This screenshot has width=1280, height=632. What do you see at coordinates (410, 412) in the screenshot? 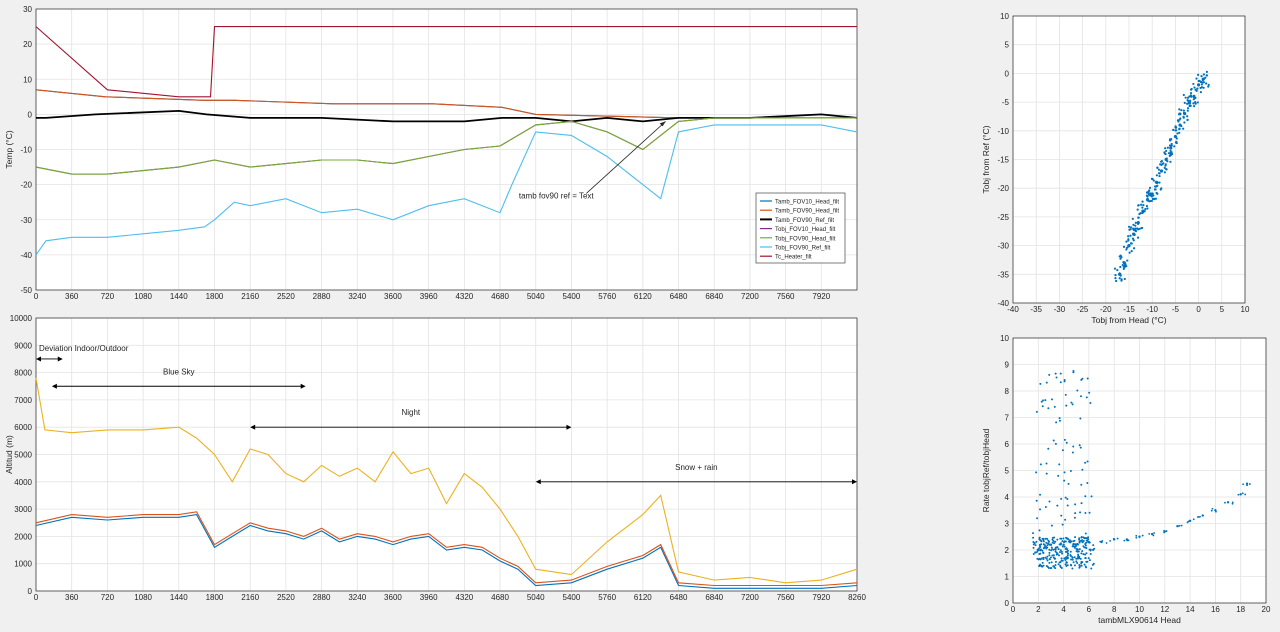
I see `range-label-2: Night` at bounding box center [410, 412].